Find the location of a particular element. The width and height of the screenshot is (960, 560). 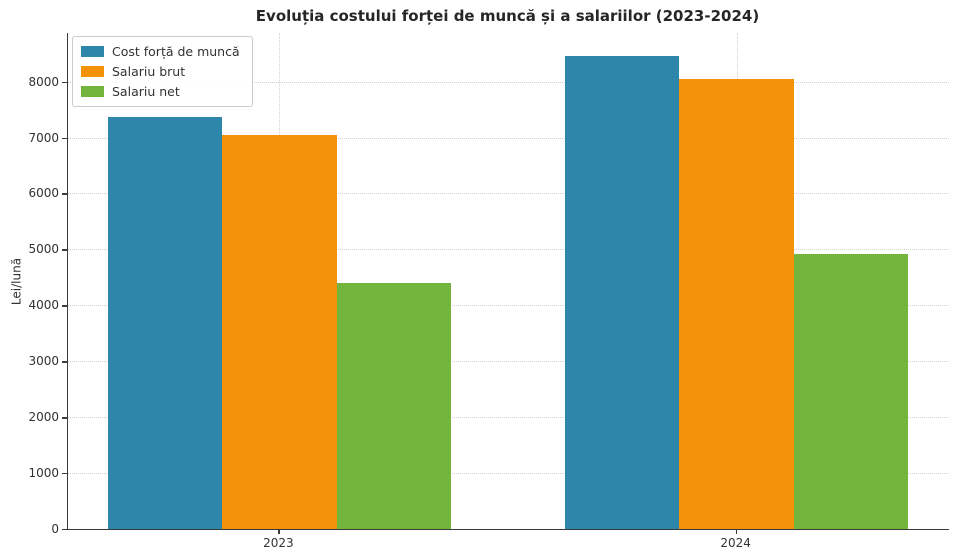

gridline-y-2000 is located at coordinates (508, 418).